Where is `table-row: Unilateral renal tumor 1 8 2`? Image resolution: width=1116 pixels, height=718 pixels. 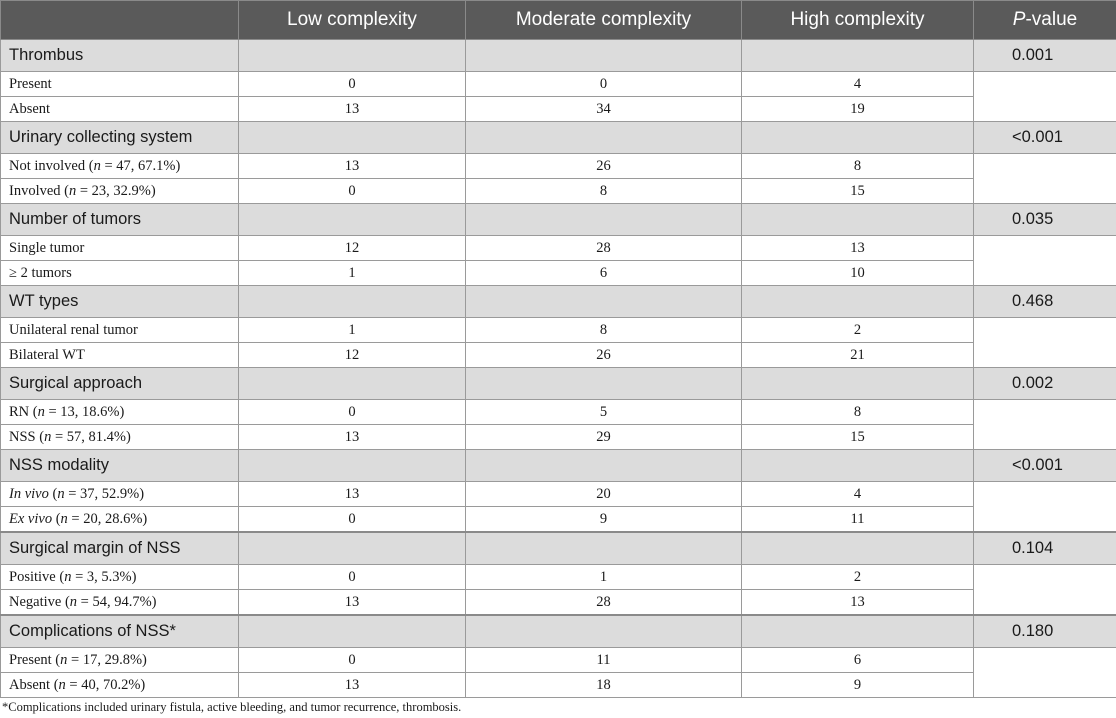
table-row: Unilateral renal tumor 1 8 2 is located at coordinates (558, 342).